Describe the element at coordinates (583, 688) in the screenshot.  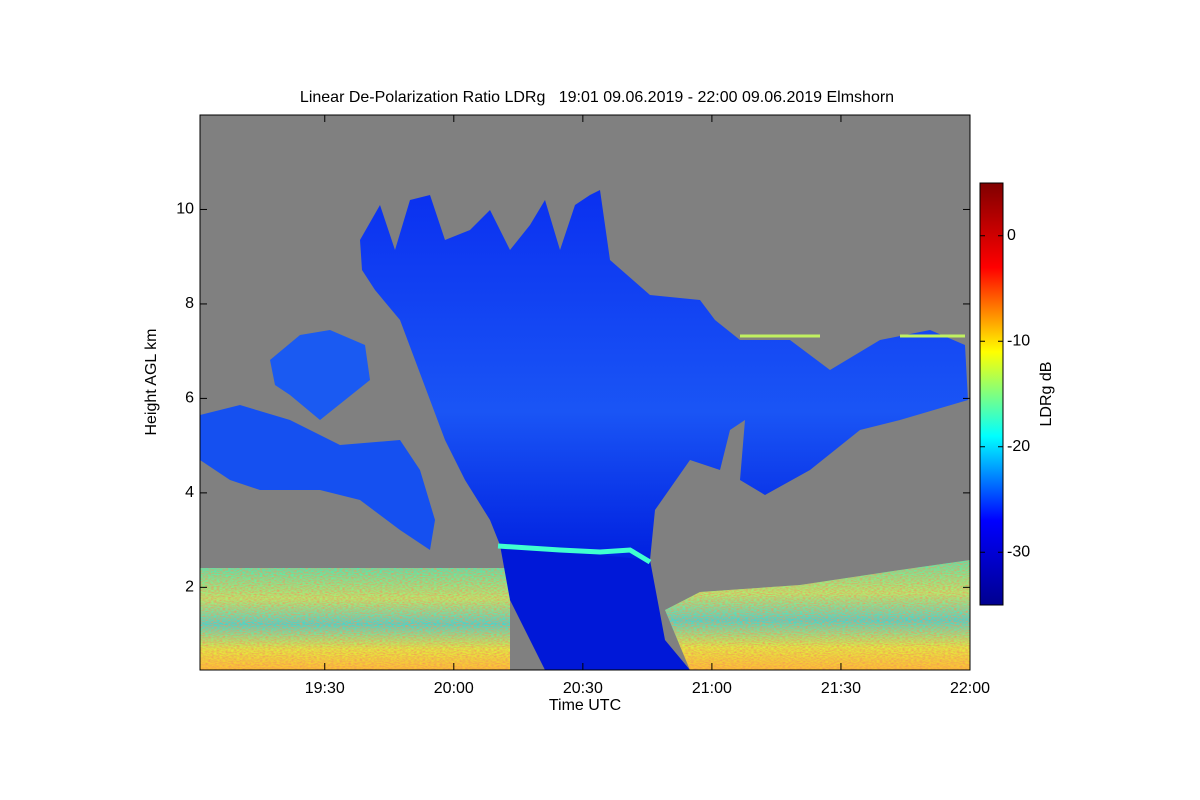
I see `x-tick-label: 20:30` at that location.